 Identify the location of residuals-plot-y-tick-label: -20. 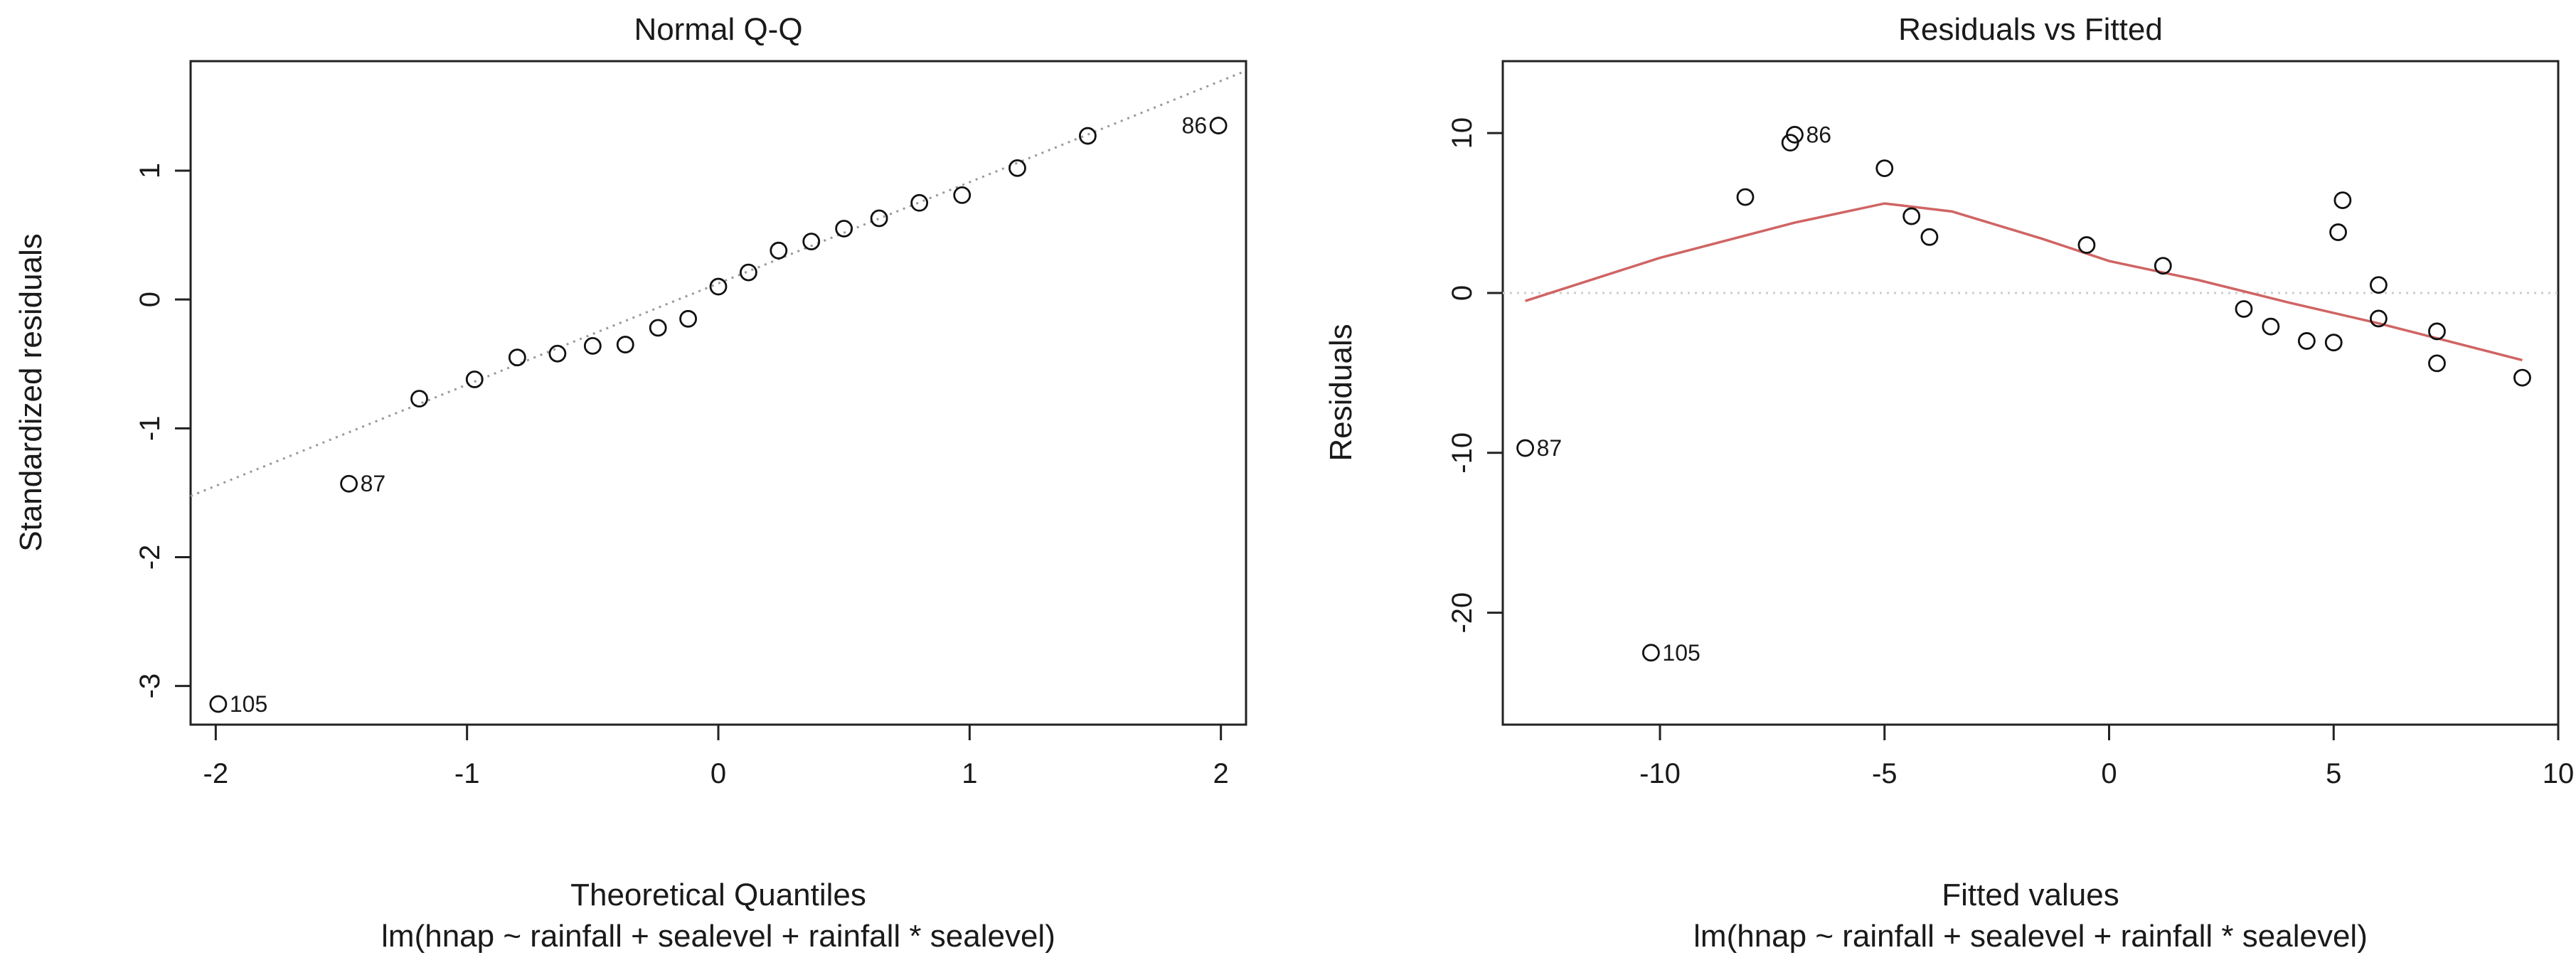
(1462, 613).